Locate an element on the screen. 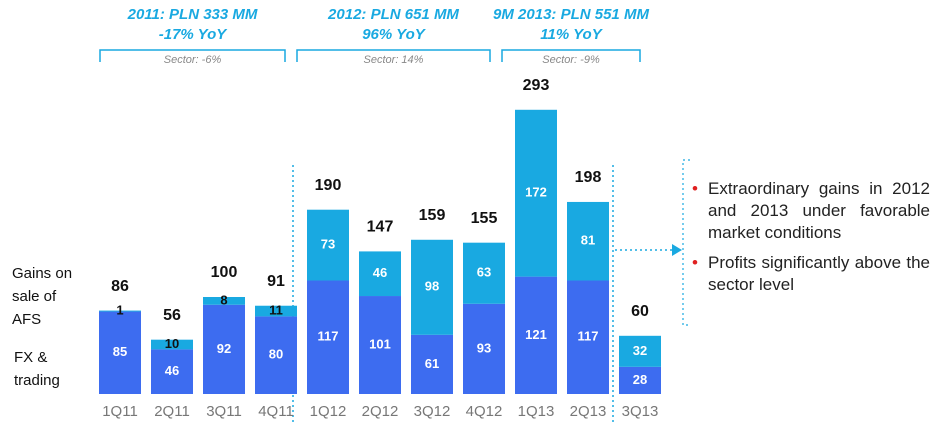  group-title: 9M 2013: PLN 551 MM is located at coordinates (571, 14).